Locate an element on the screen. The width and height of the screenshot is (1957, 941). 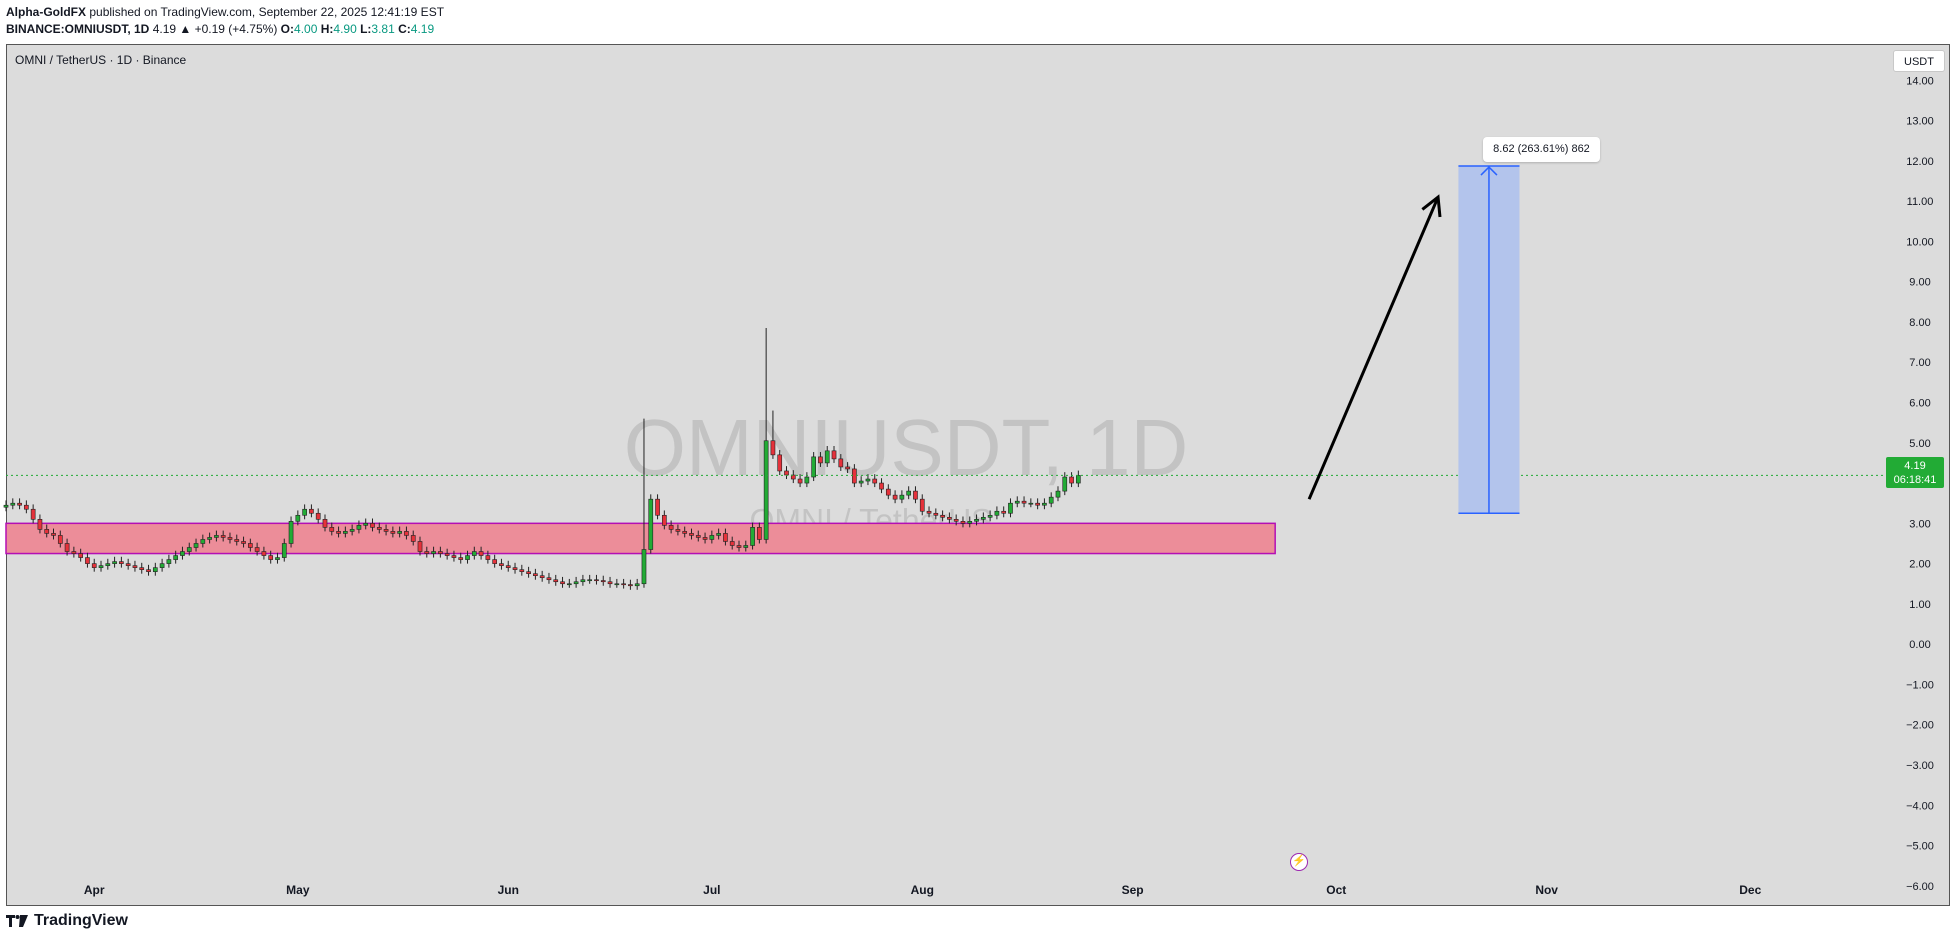
y-tick-label: −5.00 is located at coordinates (1920, 847).